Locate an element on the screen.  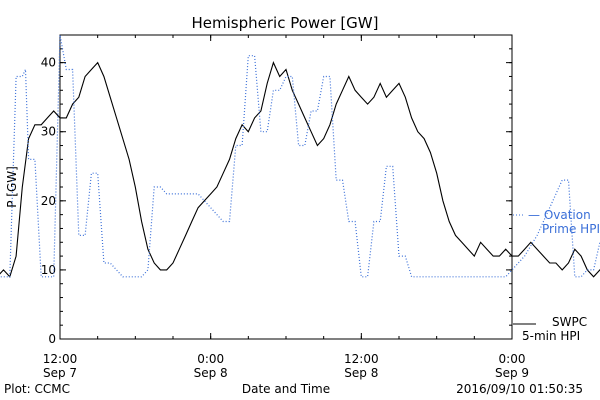
x-axis-label: Date and Time is located at coordinates (286, 389).